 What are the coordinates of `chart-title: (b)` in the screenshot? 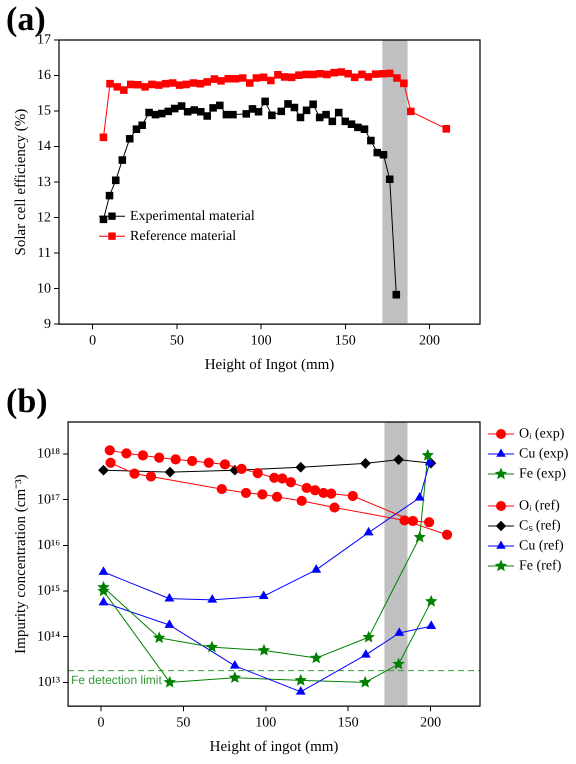 It's located at (27, 401).